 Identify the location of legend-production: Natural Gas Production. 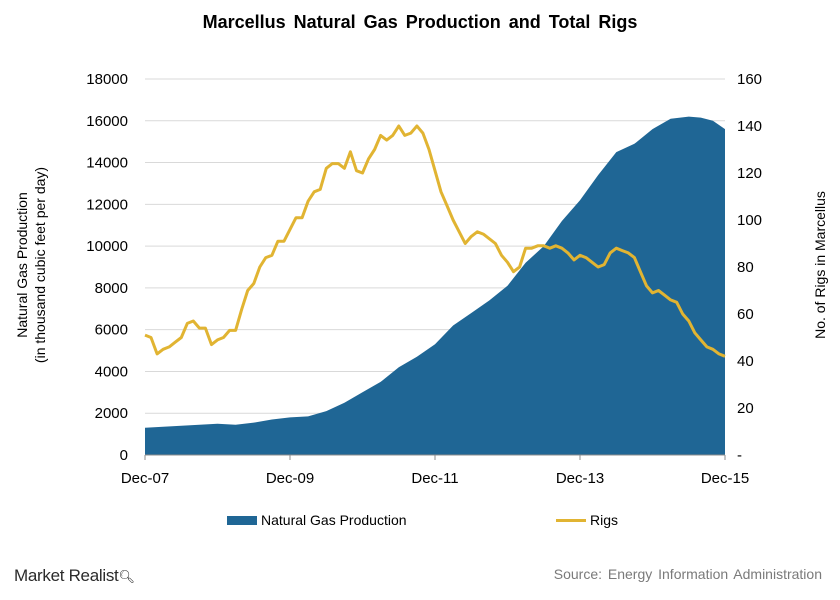
(317, 520).